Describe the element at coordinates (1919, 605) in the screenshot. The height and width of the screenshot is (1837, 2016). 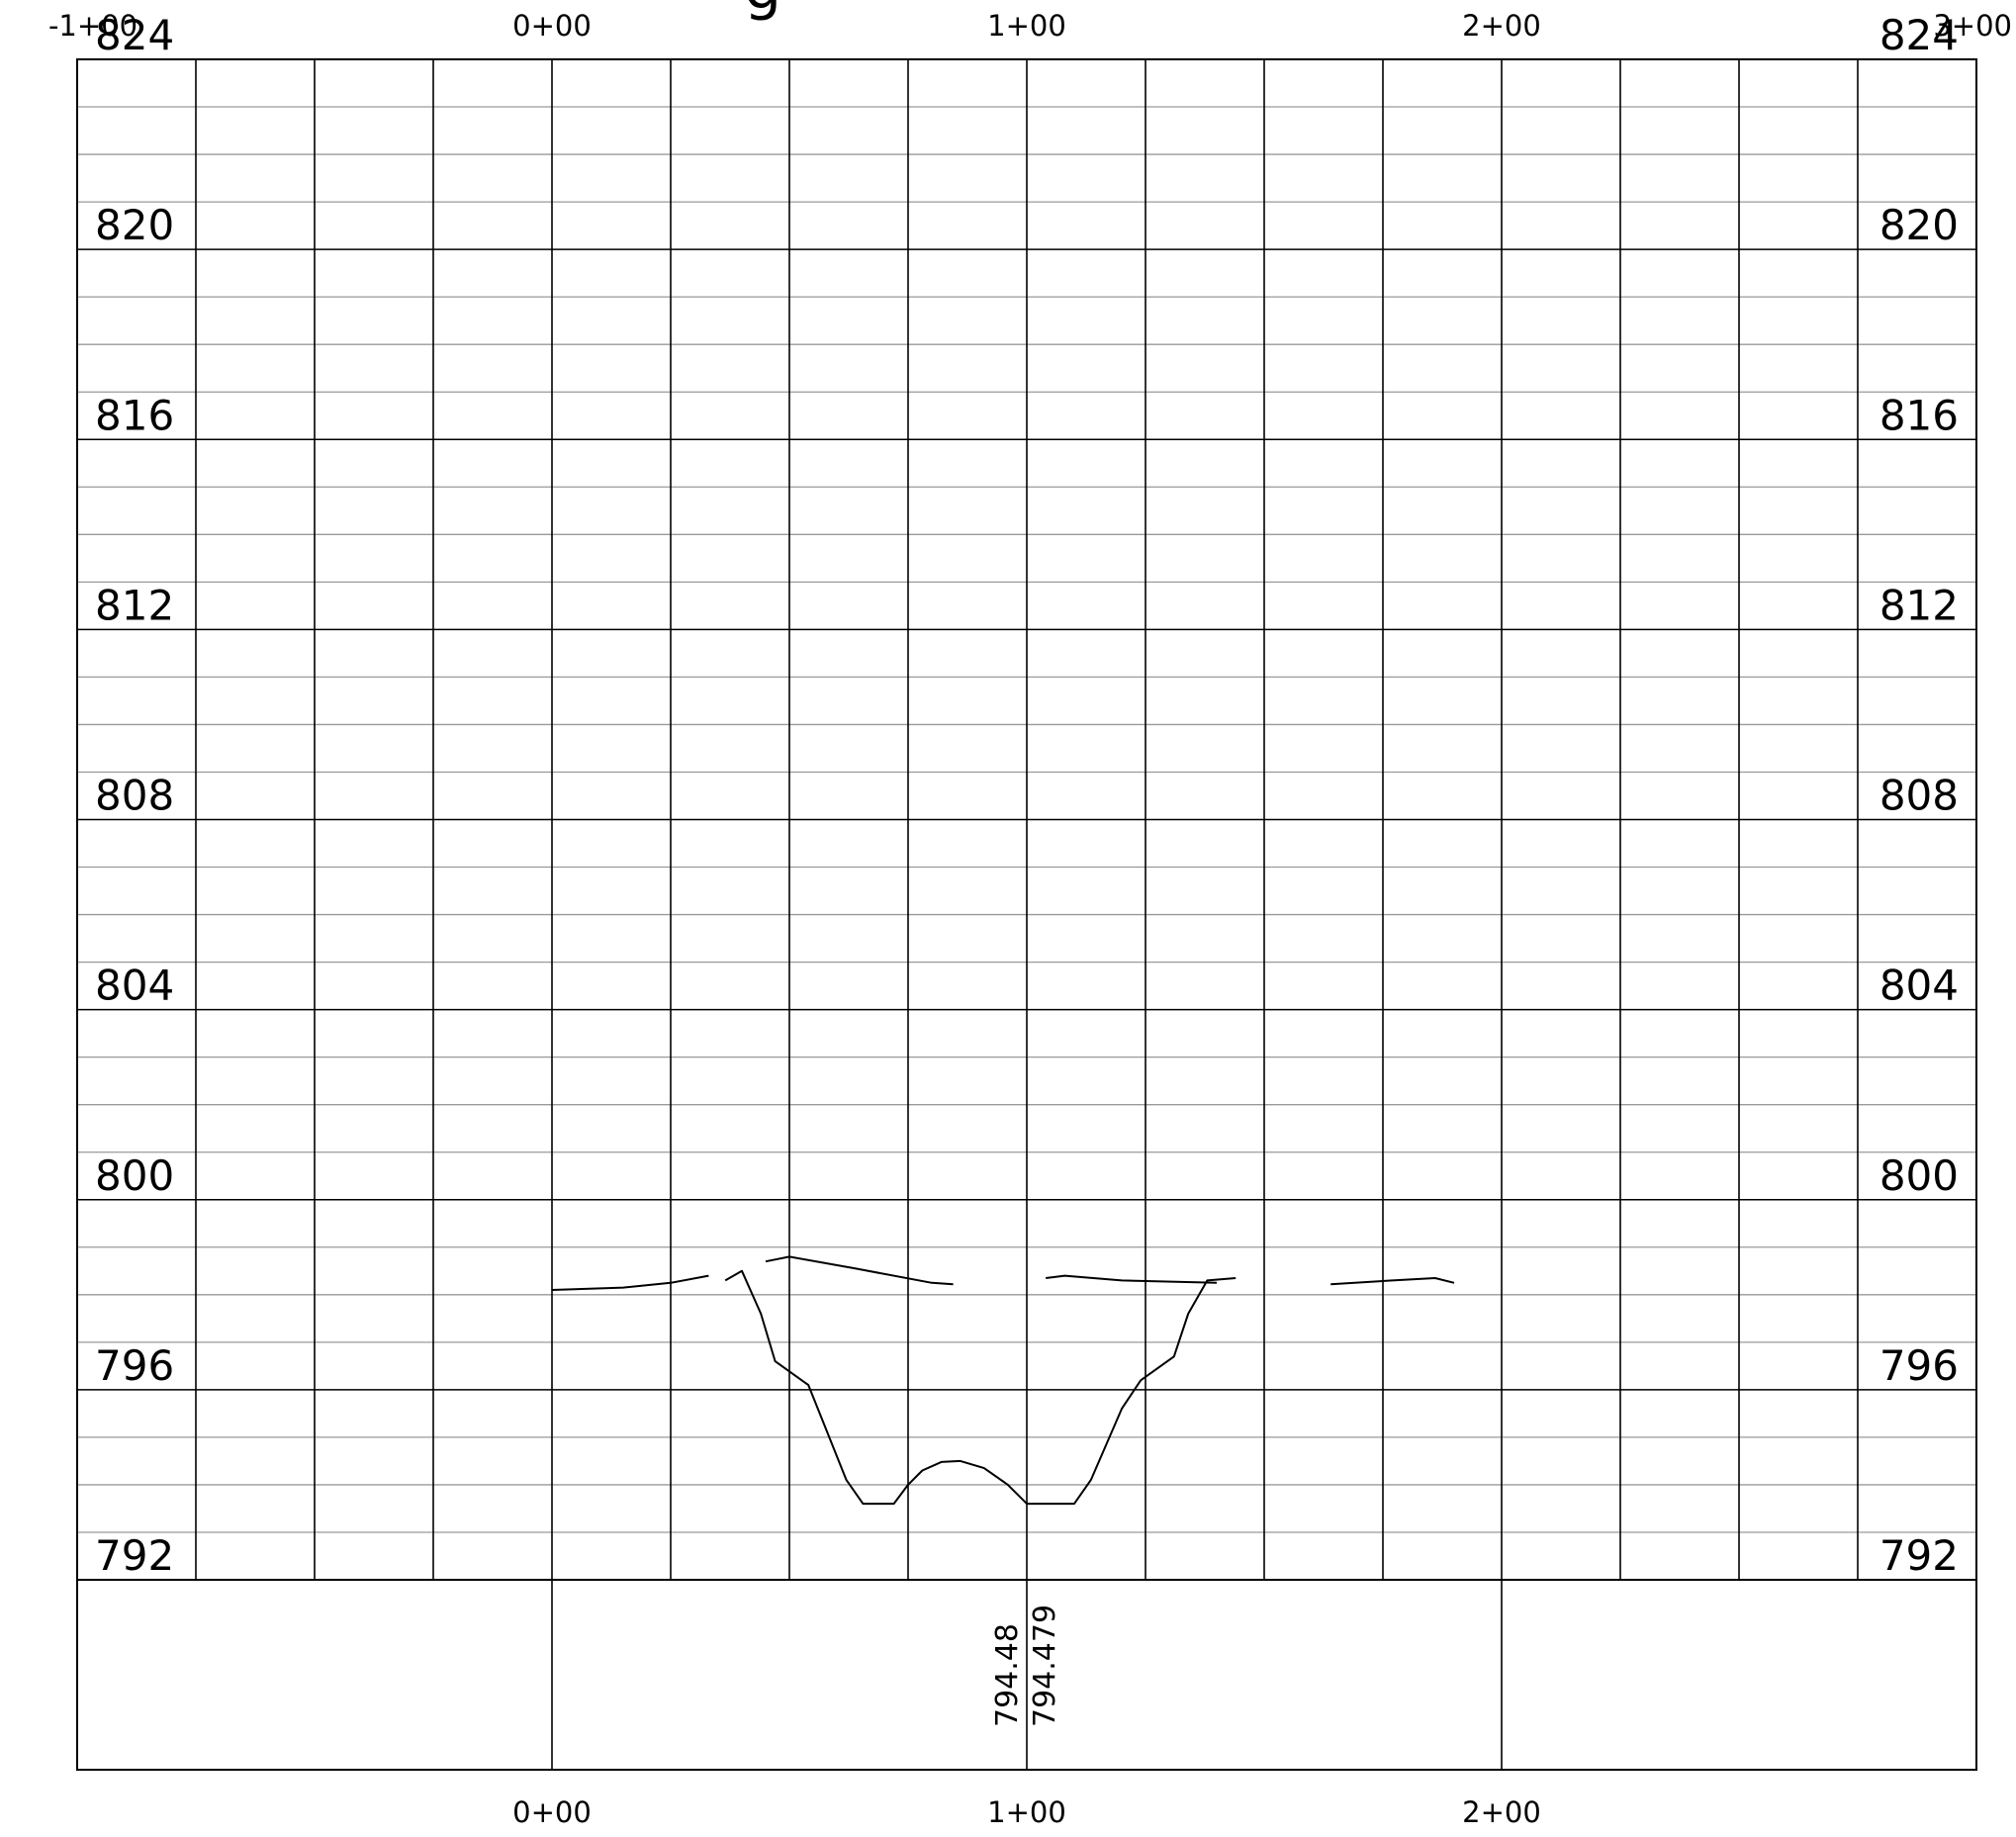
I see `y-tick-label-right: 812` at that location.